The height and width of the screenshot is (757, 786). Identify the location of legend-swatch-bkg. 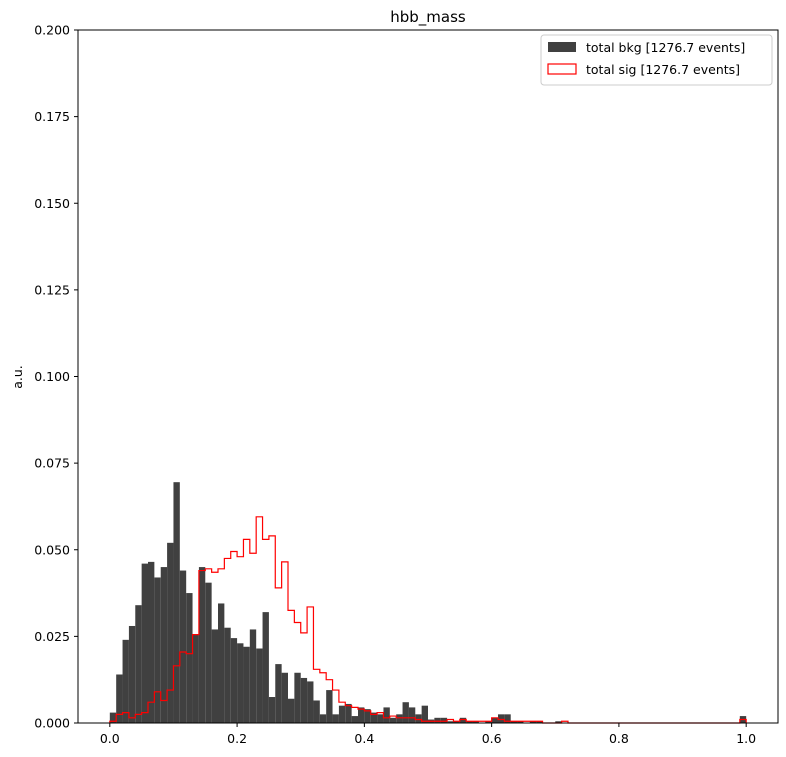
(562, 47).